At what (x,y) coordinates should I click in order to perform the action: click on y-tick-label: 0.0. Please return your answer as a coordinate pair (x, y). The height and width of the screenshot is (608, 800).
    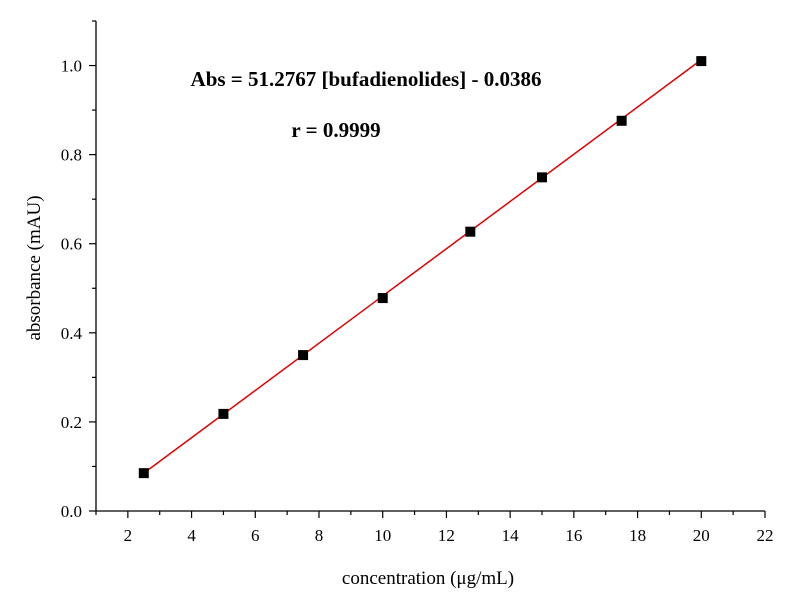
    Looking at the image, I should click on (71, 511).